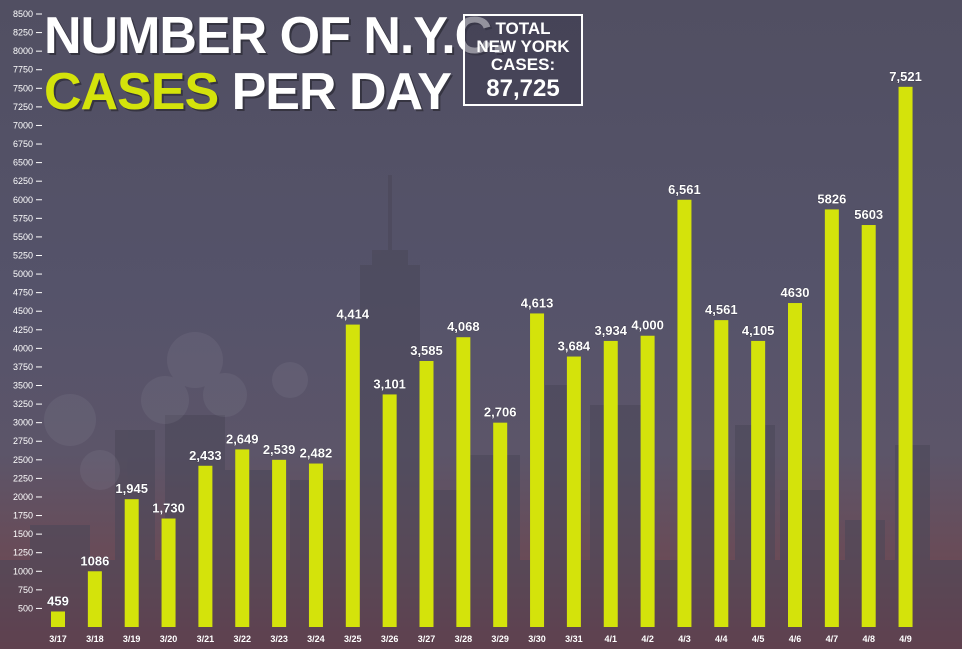 The image size is (962, 649). Describe the element at coordinates (758, 330) in the screenshot. I see `data-label: 4,105` at that location.